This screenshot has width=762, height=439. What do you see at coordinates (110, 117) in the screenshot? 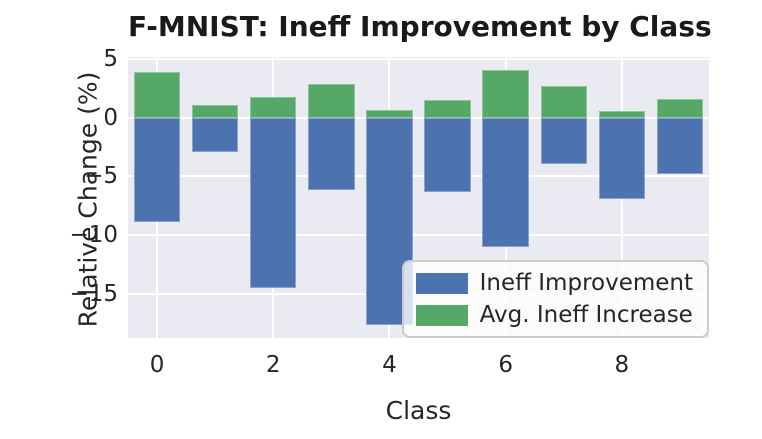
I see `y-tick-label: 0` at bounding box center [110, 117].